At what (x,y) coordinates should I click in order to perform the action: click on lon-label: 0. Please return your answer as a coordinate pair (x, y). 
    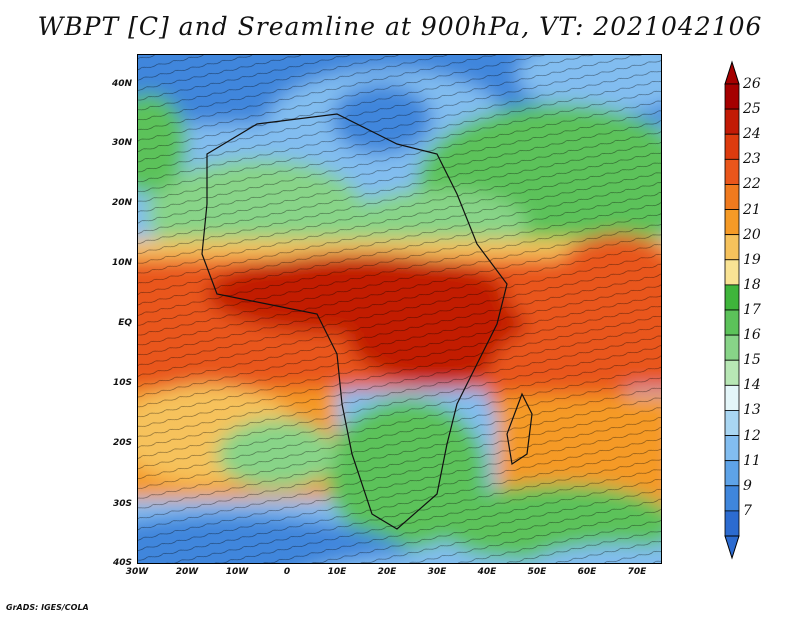
    Looking at the image, I should click on (287, 572).